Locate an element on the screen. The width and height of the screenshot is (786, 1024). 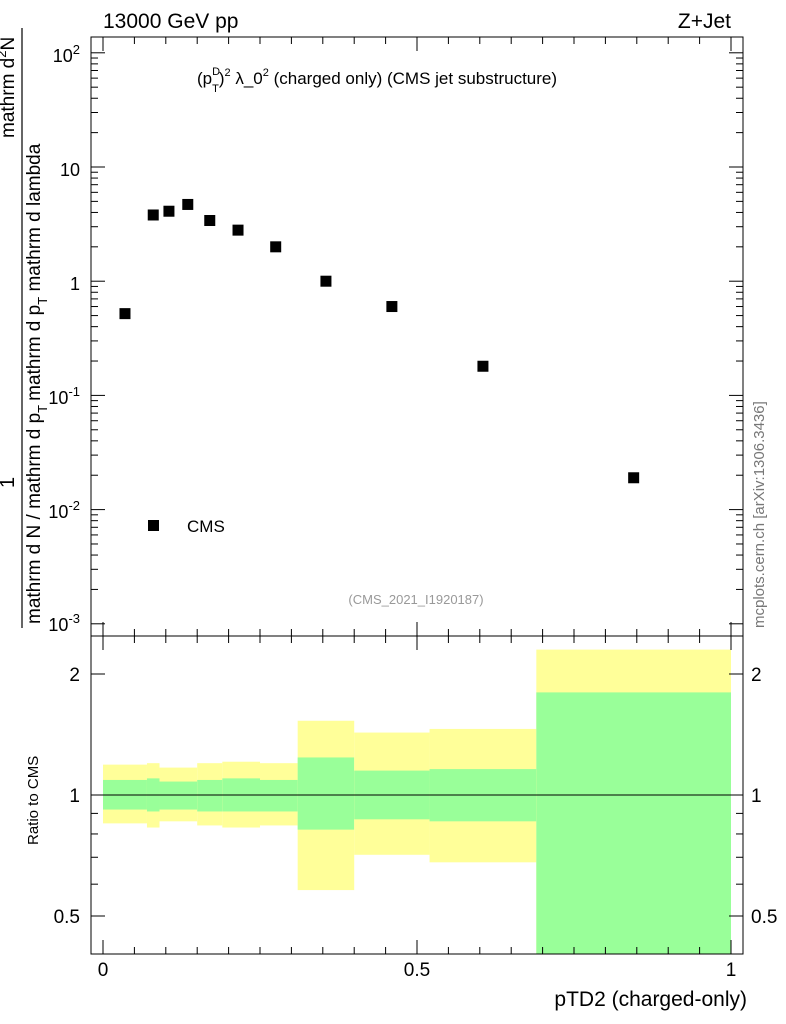
xtick-label-1: 1 is located at coordinates (731, 970).